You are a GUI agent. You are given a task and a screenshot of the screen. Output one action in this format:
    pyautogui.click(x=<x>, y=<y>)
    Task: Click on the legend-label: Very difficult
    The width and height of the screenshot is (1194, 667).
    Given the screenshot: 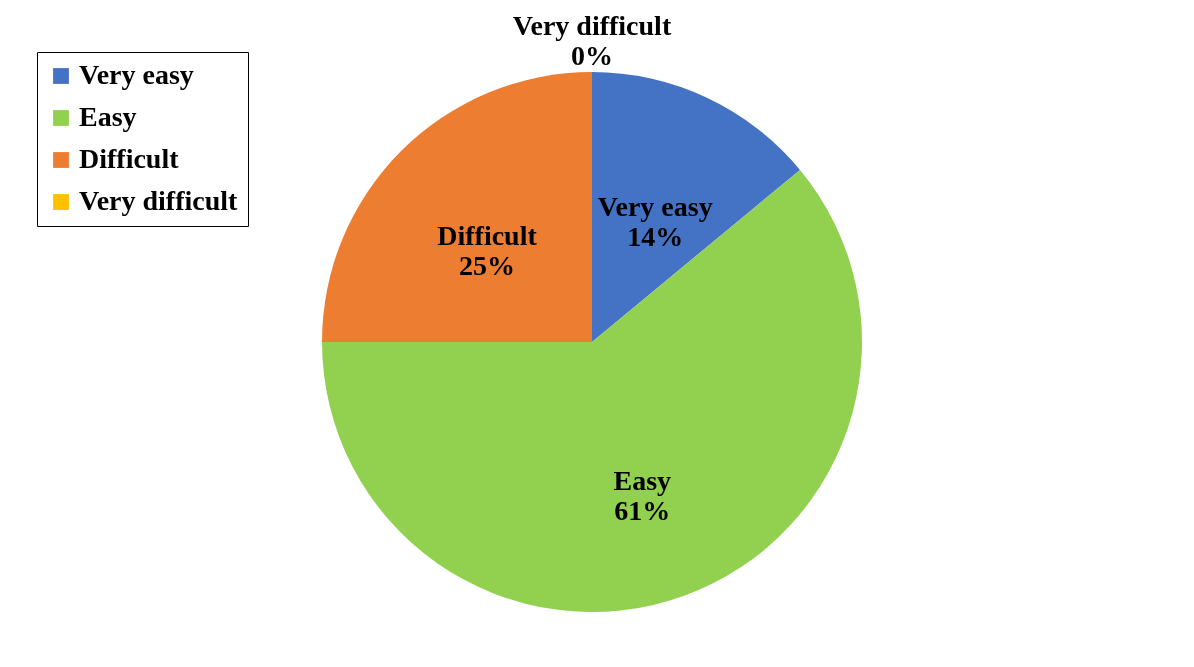 What is the action you would take?
    pyautogui.click(x=159, y=200)
    